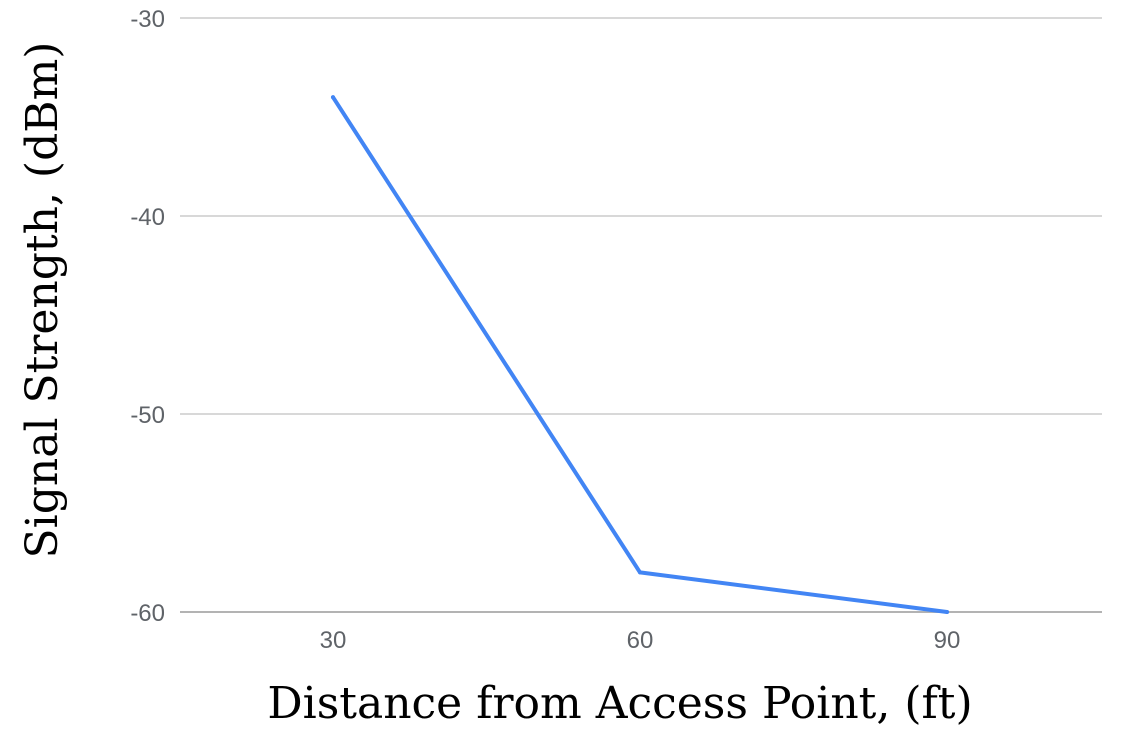  I want to click on y-tick-label: -60, so click(147, 613).